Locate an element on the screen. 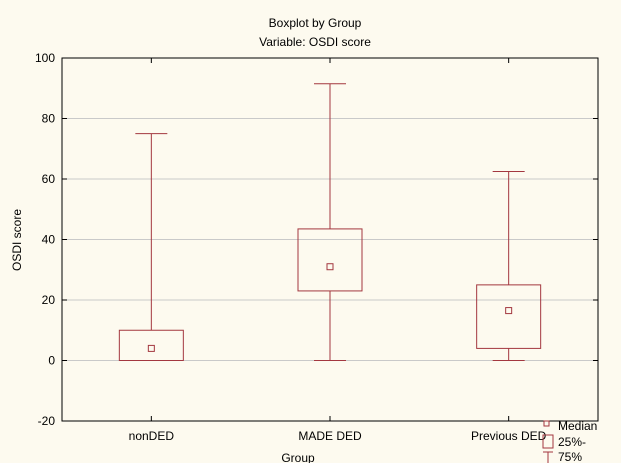 The image size is (621, 463). legend-box-marker is located at coordinates (548, 441).